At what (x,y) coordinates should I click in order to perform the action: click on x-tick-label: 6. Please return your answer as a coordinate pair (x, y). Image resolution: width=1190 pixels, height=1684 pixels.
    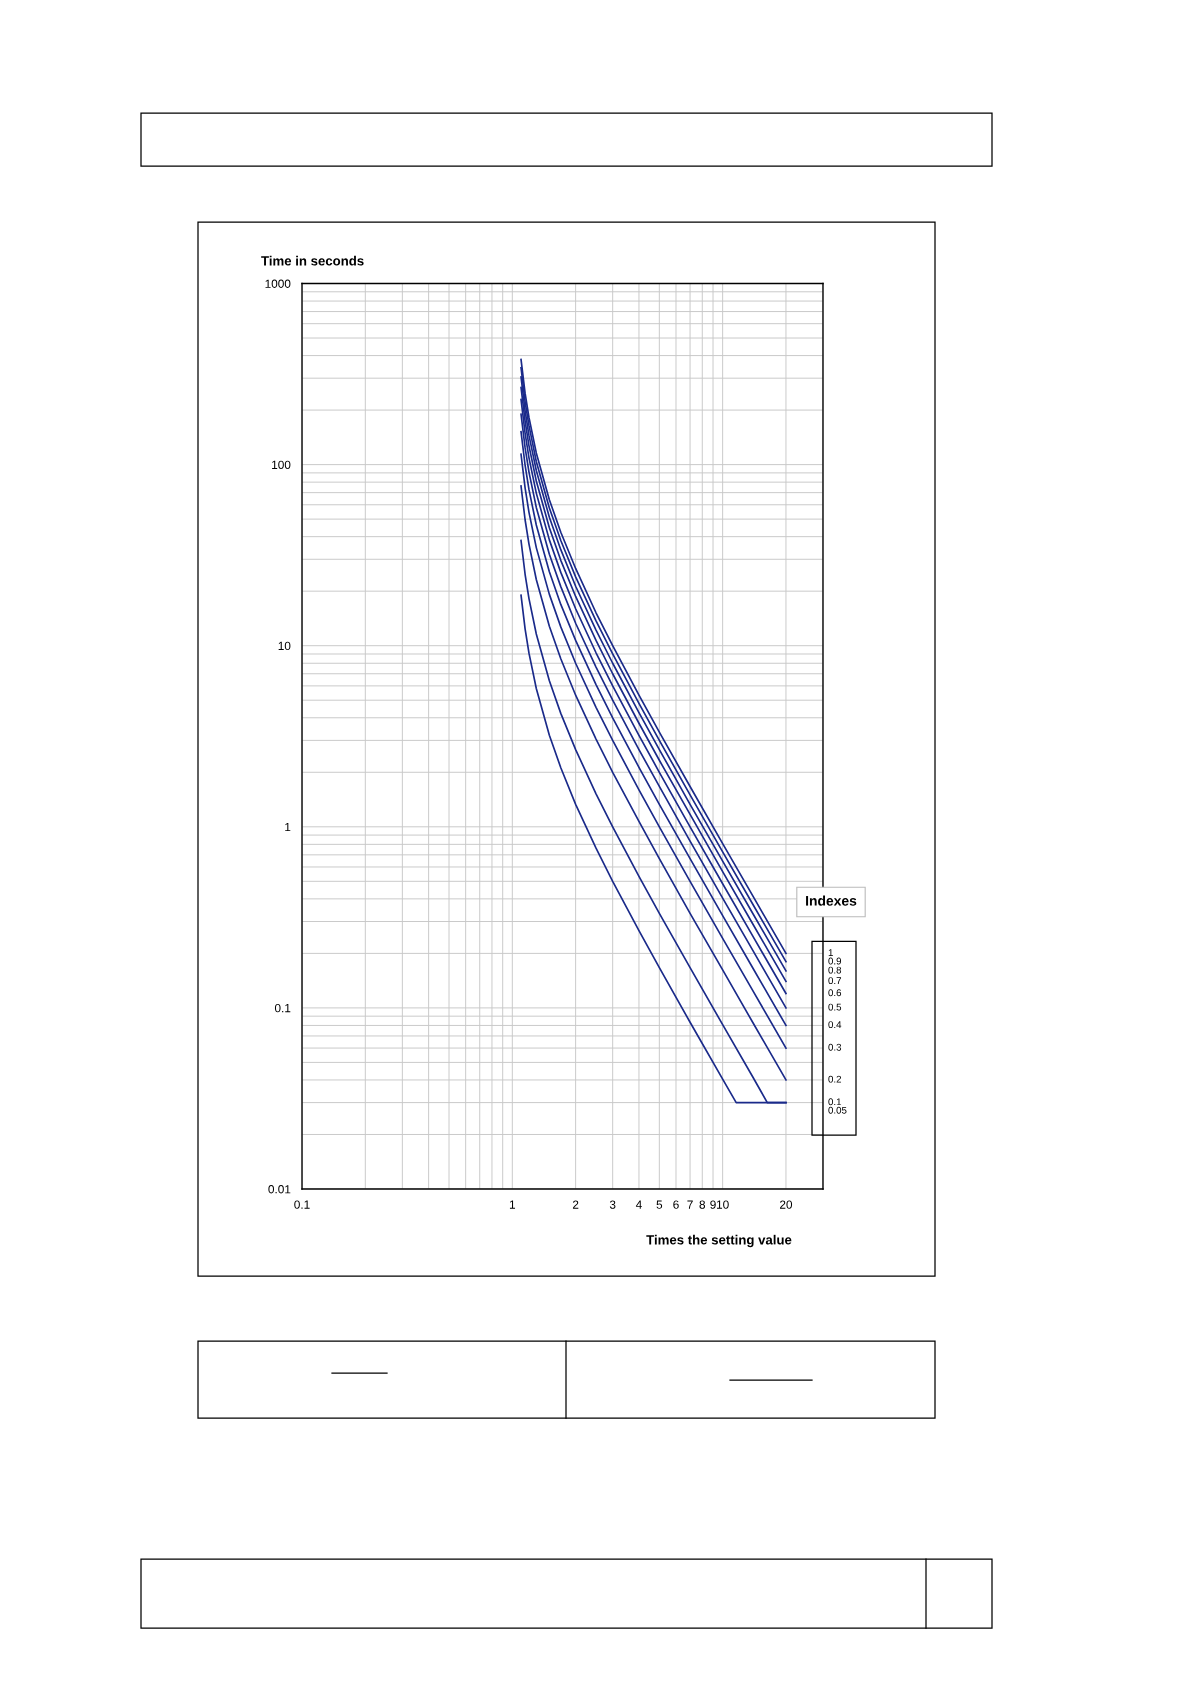
    Looking at the image, I should click on (676, 1204).